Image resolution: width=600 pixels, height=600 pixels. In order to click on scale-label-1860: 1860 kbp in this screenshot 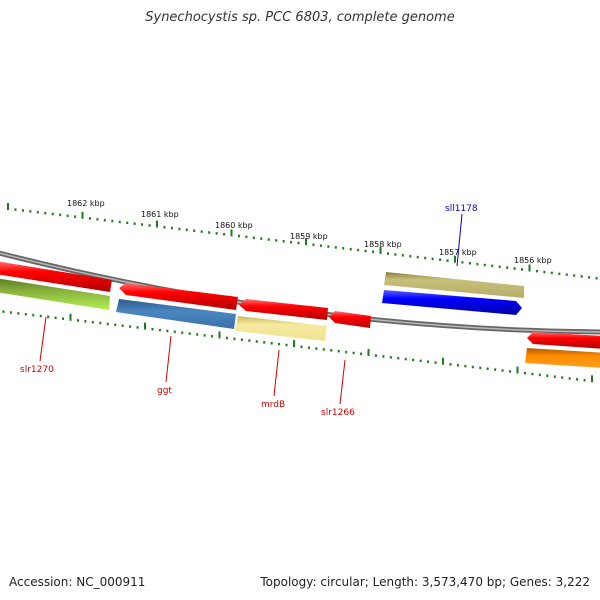, I will do `click(234, 225)`.